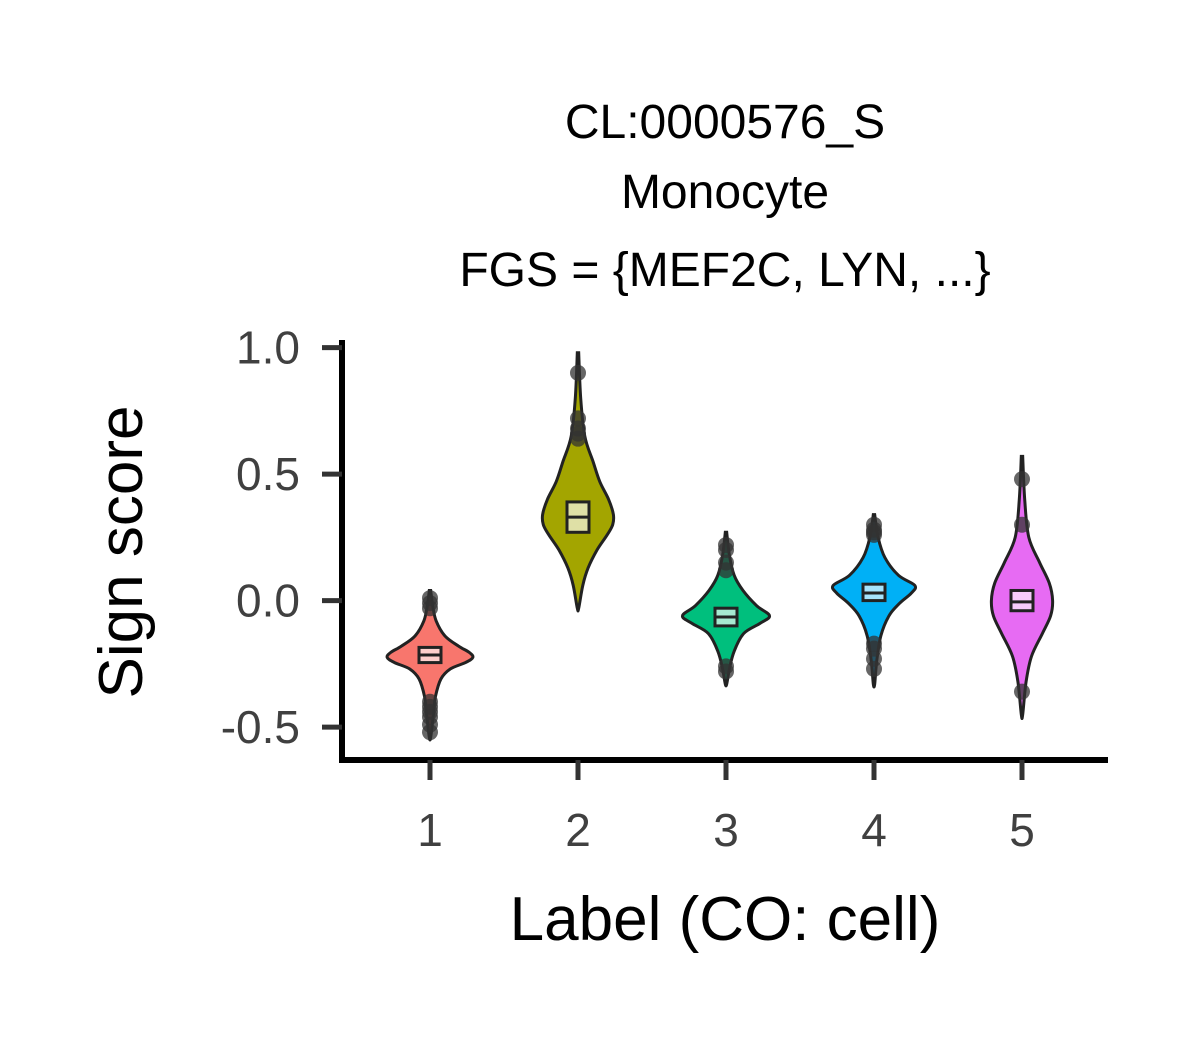  What do you see at coordinates (268, 474) in the screenshot?
I see `y-tick-label: 0.5` at bounding box center [268, 474].